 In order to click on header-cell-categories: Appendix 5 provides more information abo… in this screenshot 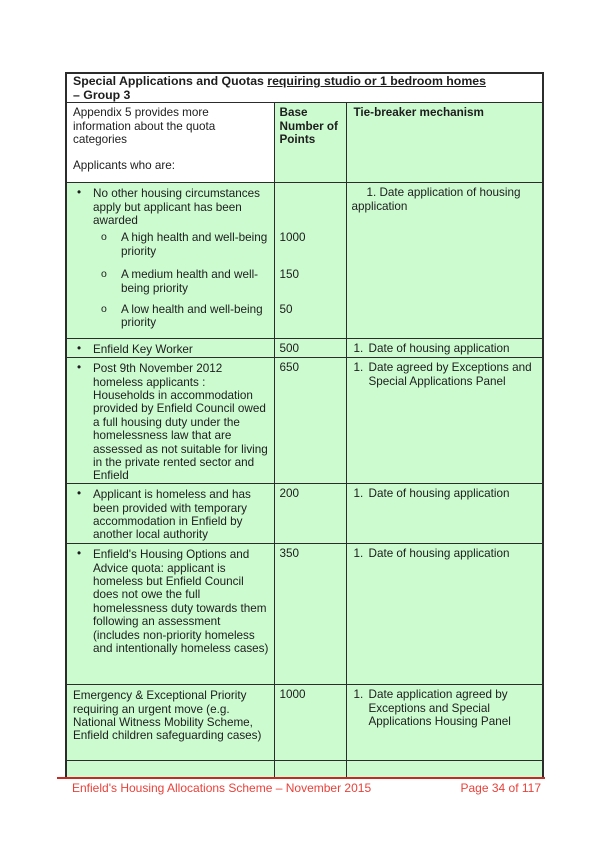, I will do `click(170, 143)`.